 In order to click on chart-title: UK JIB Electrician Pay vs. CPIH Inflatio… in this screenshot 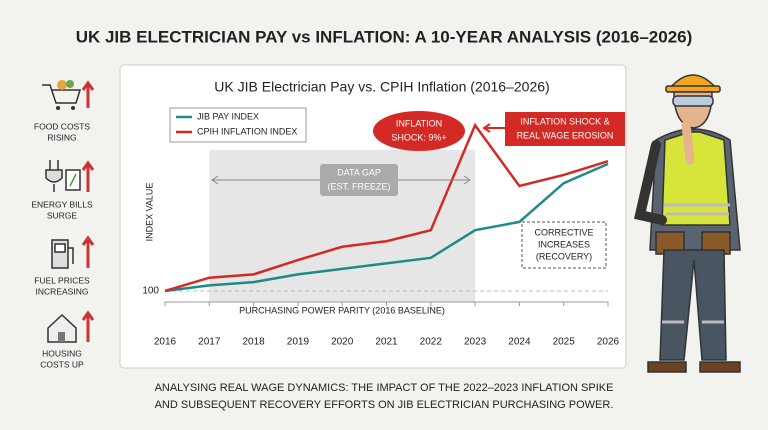, I will do `click(381, 87)`.